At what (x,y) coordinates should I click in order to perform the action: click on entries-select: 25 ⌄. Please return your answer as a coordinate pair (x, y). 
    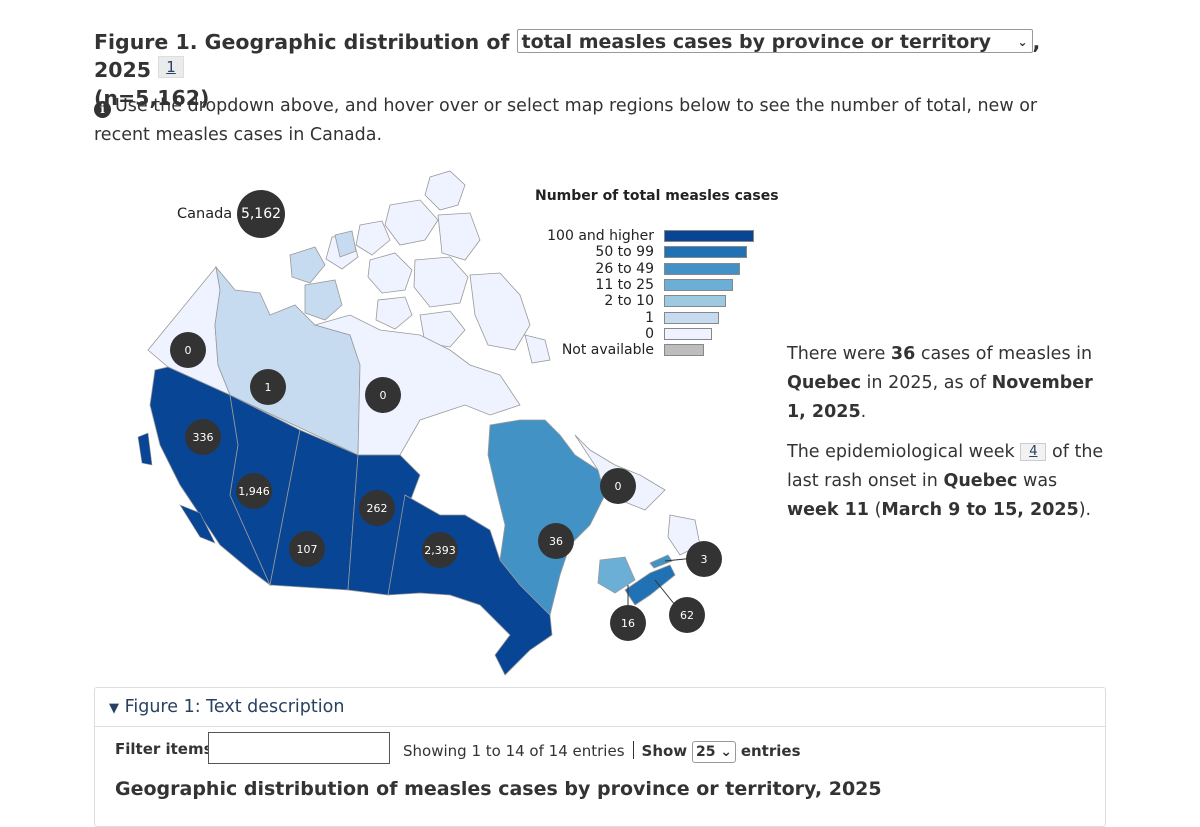
    Looking at the image, I should click on (714, 752).